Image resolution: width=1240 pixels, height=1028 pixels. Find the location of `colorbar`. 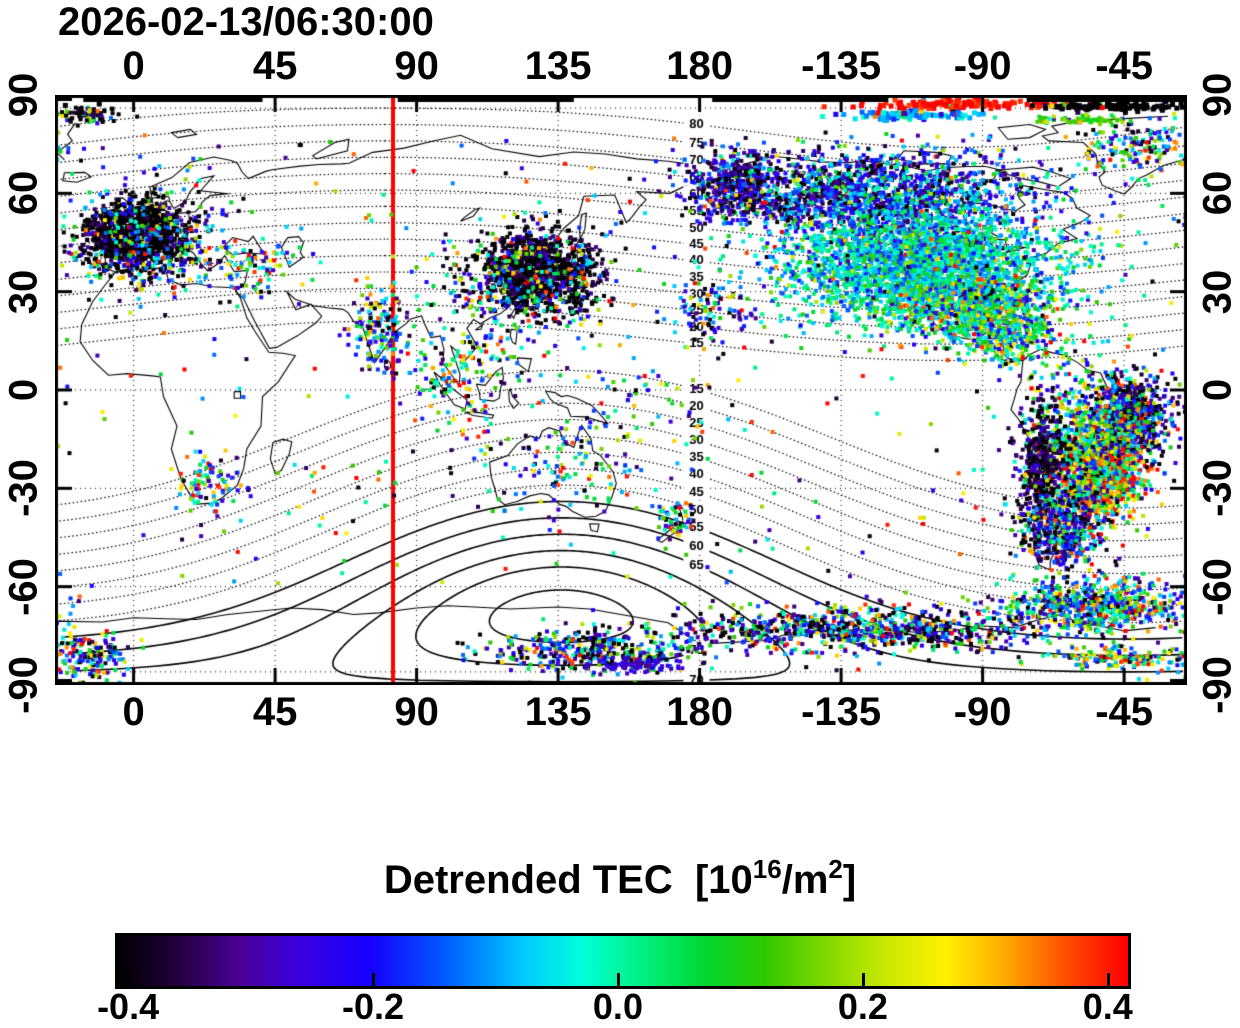

colorbar is located at coordinates (623, 961).